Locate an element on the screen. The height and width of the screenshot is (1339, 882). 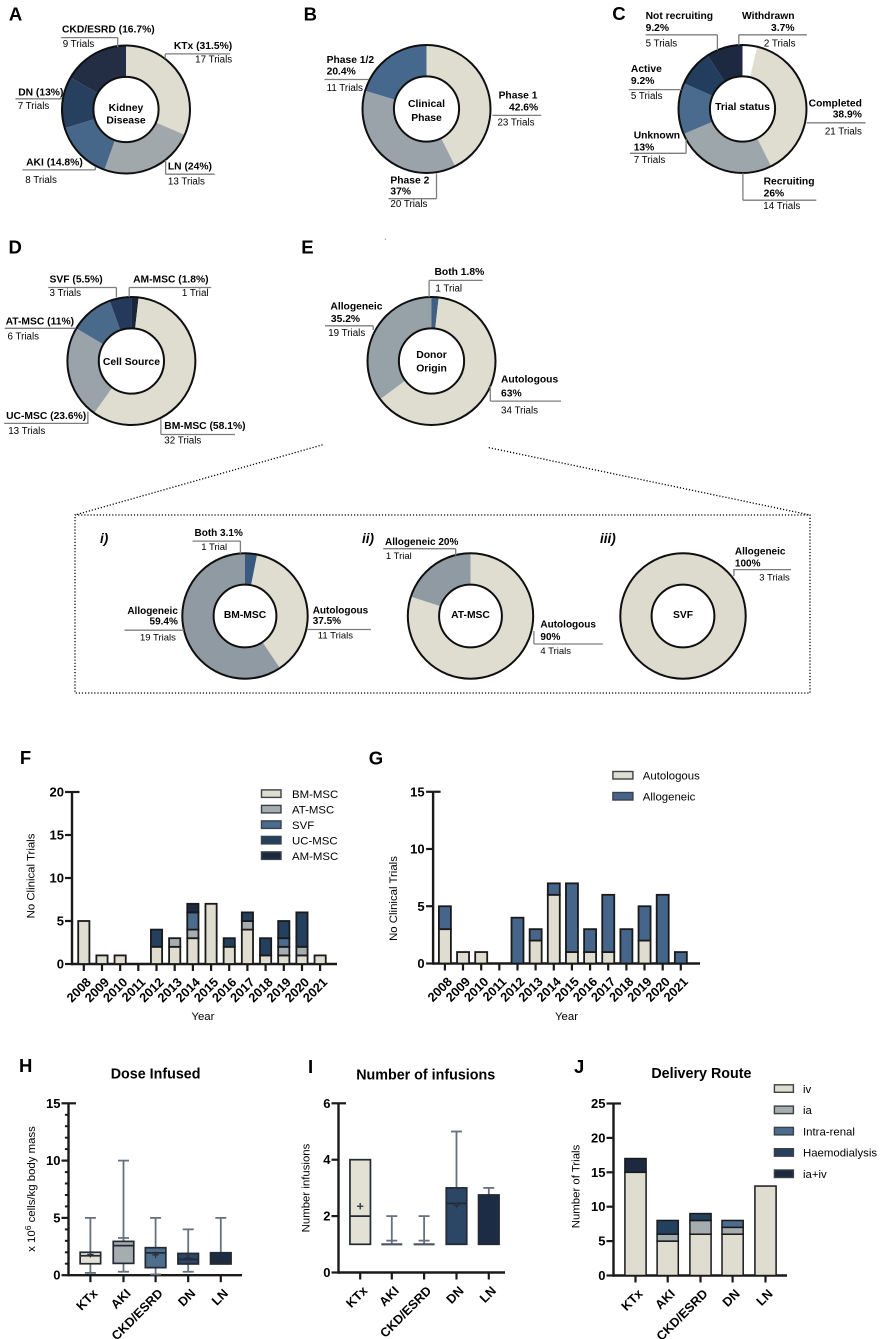
svg-text: 42.6% is located at coordinates (523, 108).